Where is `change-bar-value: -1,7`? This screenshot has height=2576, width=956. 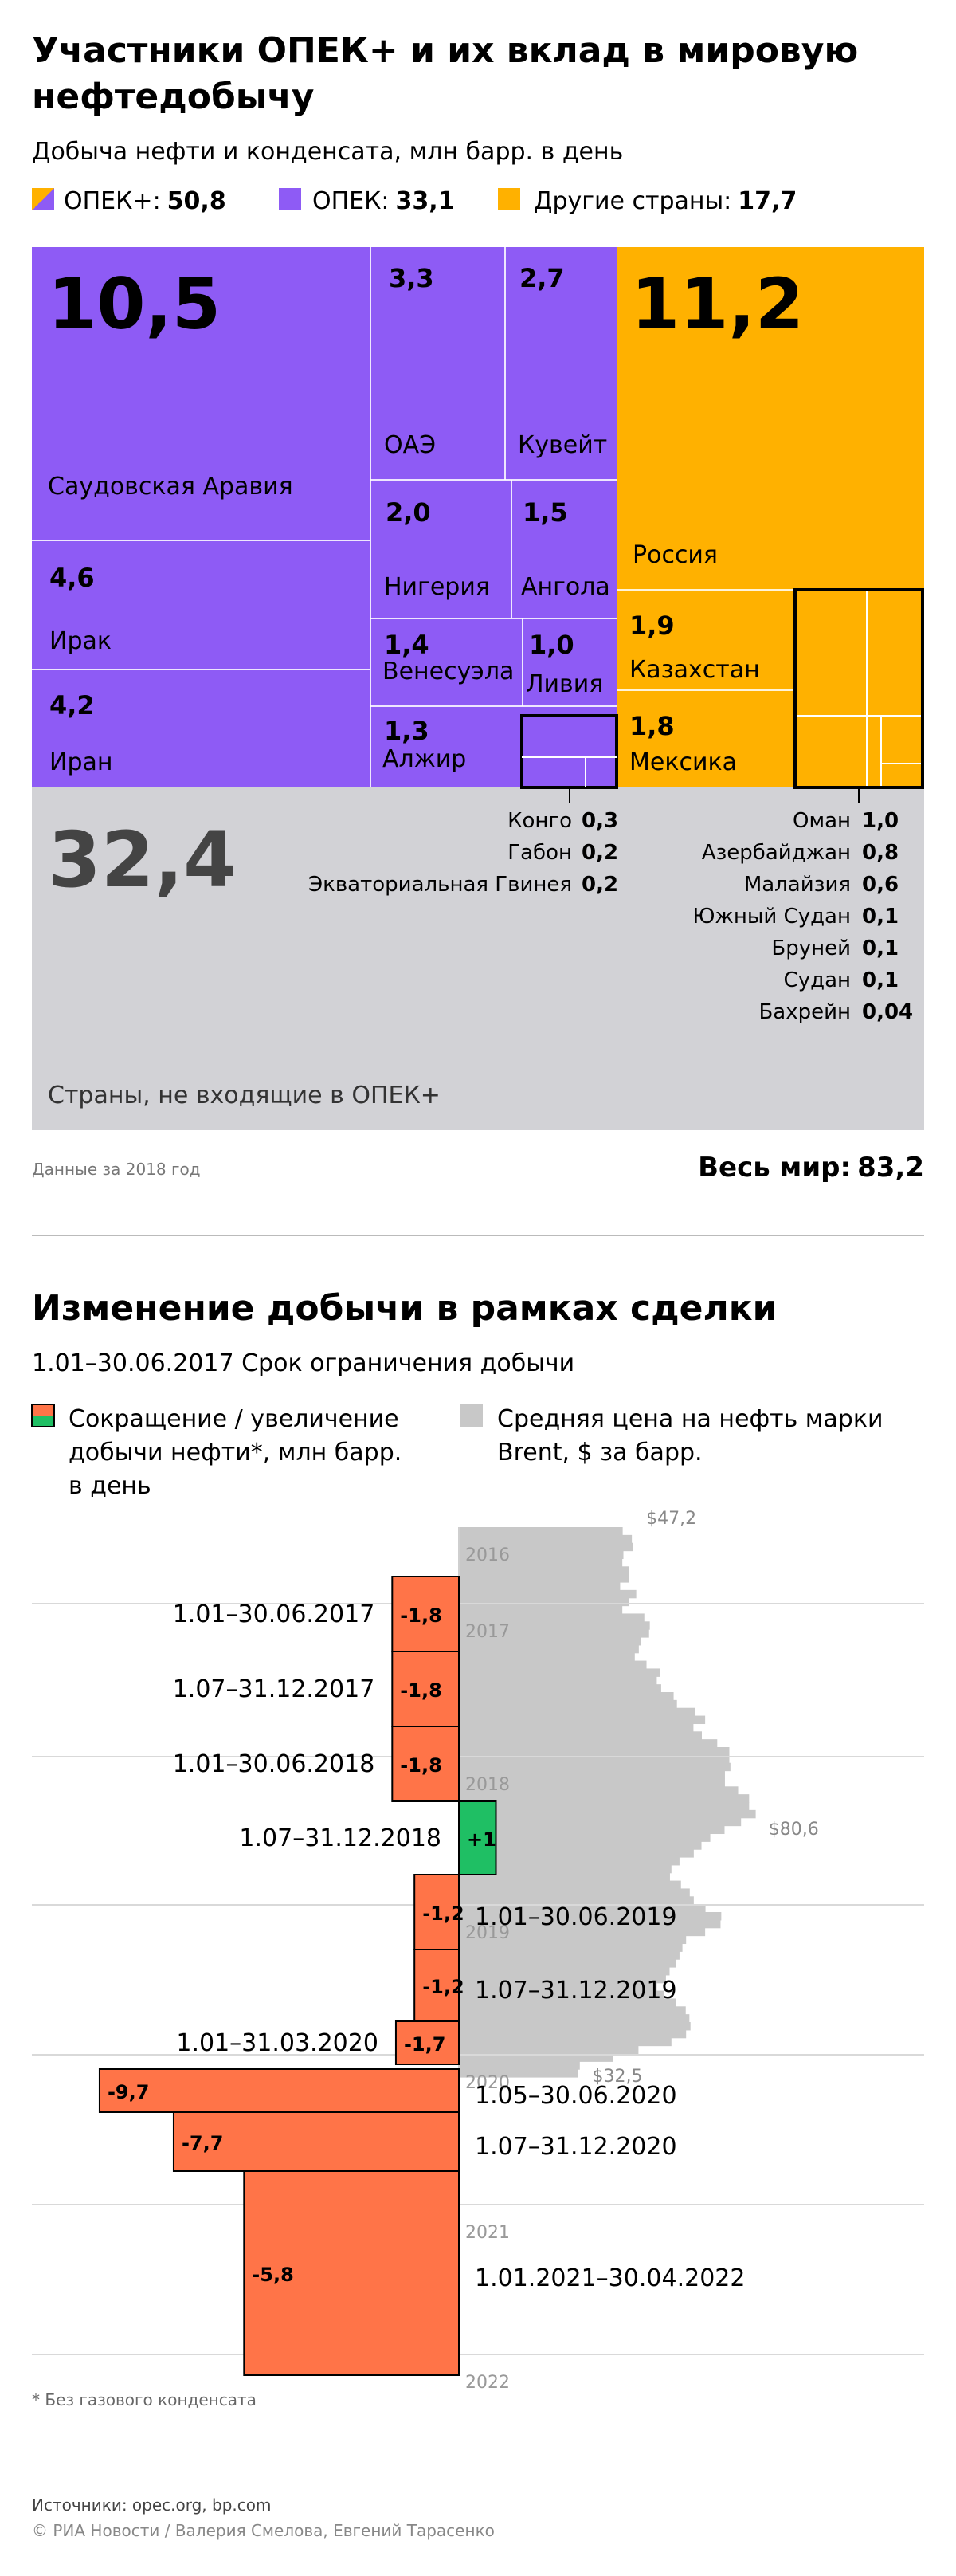
change-bar-value: -1,7 is located at coordinates (424, 2044).